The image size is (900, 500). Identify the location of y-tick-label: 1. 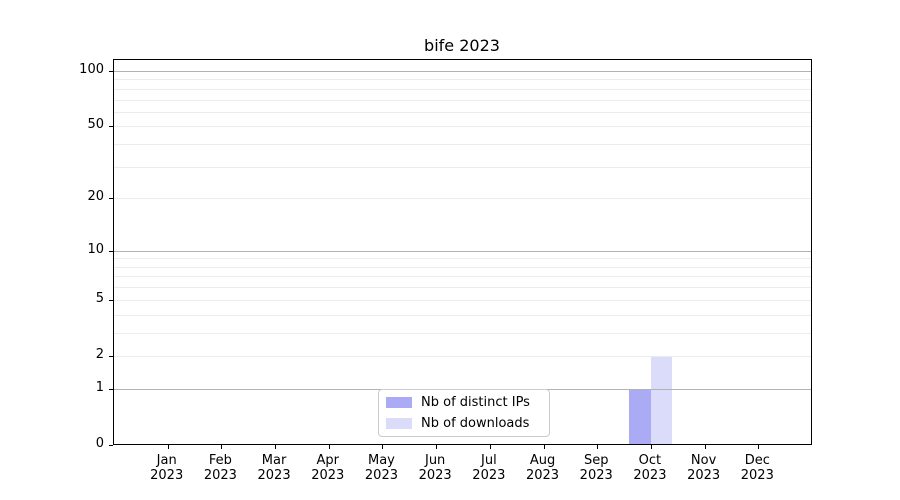
(99, 387).